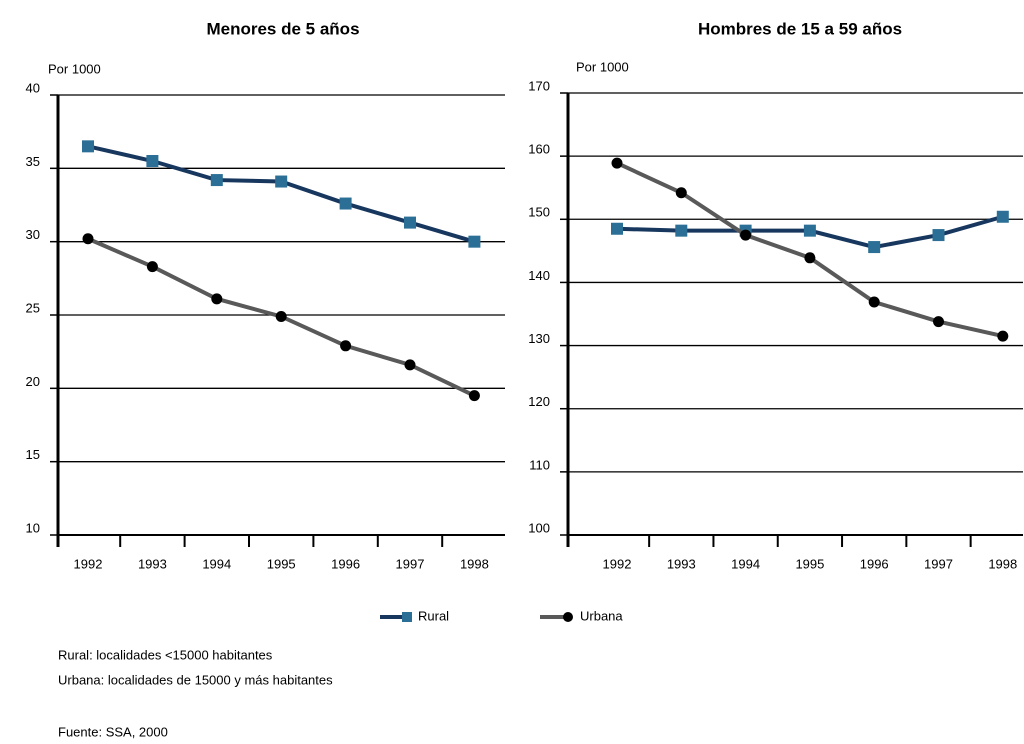 Image resolution: width=1024 pixels, height=744 pixels. I want to click on y-tick-label: 110, so click(539, 464).